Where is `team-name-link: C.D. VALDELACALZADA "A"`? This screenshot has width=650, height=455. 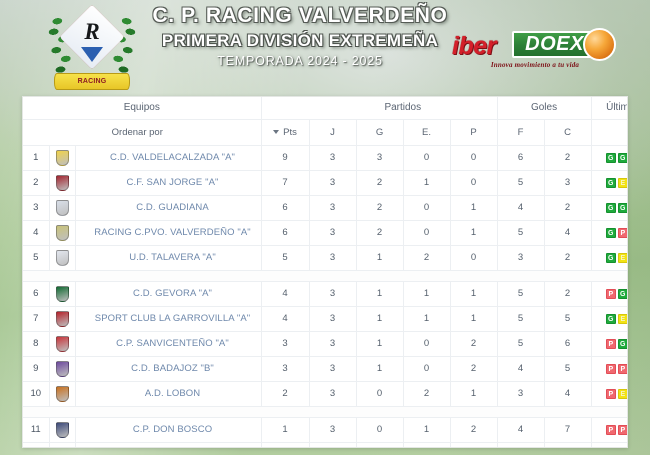 team-name-link: C.D. VALDELACALZADA "A" is located at coordinates (168, 158).